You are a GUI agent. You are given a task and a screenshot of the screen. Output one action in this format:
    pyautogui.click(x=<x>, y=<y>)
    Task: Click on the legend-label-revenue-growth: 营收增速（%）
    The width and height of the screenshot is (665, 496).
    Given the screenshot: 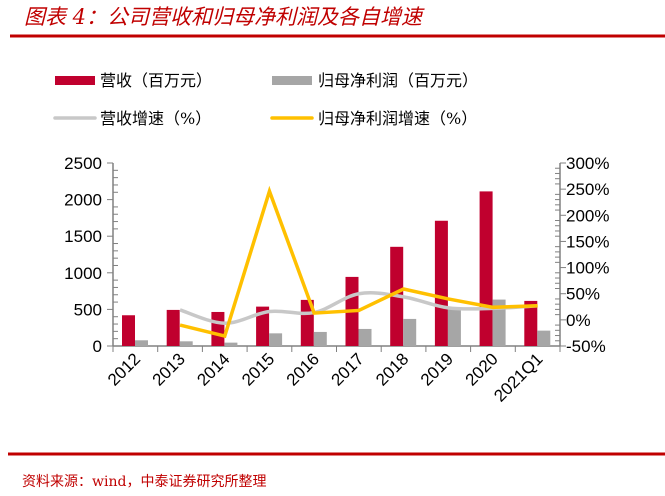 What is the action you would take?
    pyautogui.click(x=155, y=118)
    